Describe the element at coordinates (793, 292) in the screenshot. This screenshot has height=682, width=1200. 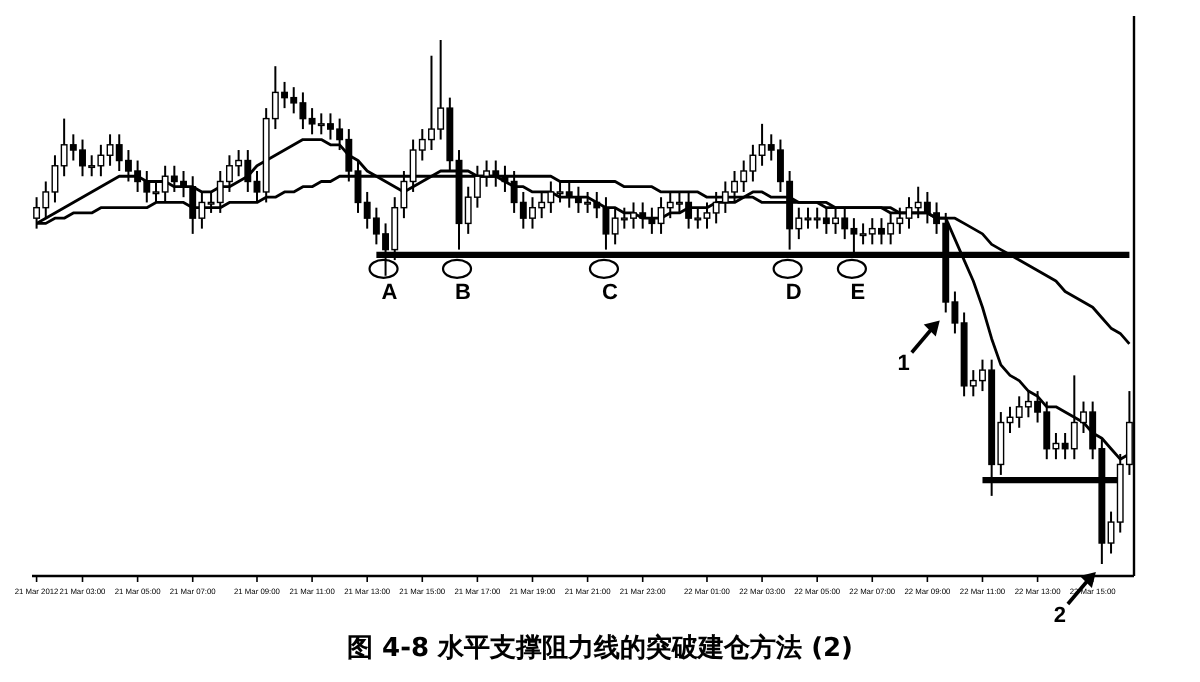
I see `annotation: D` at that location.